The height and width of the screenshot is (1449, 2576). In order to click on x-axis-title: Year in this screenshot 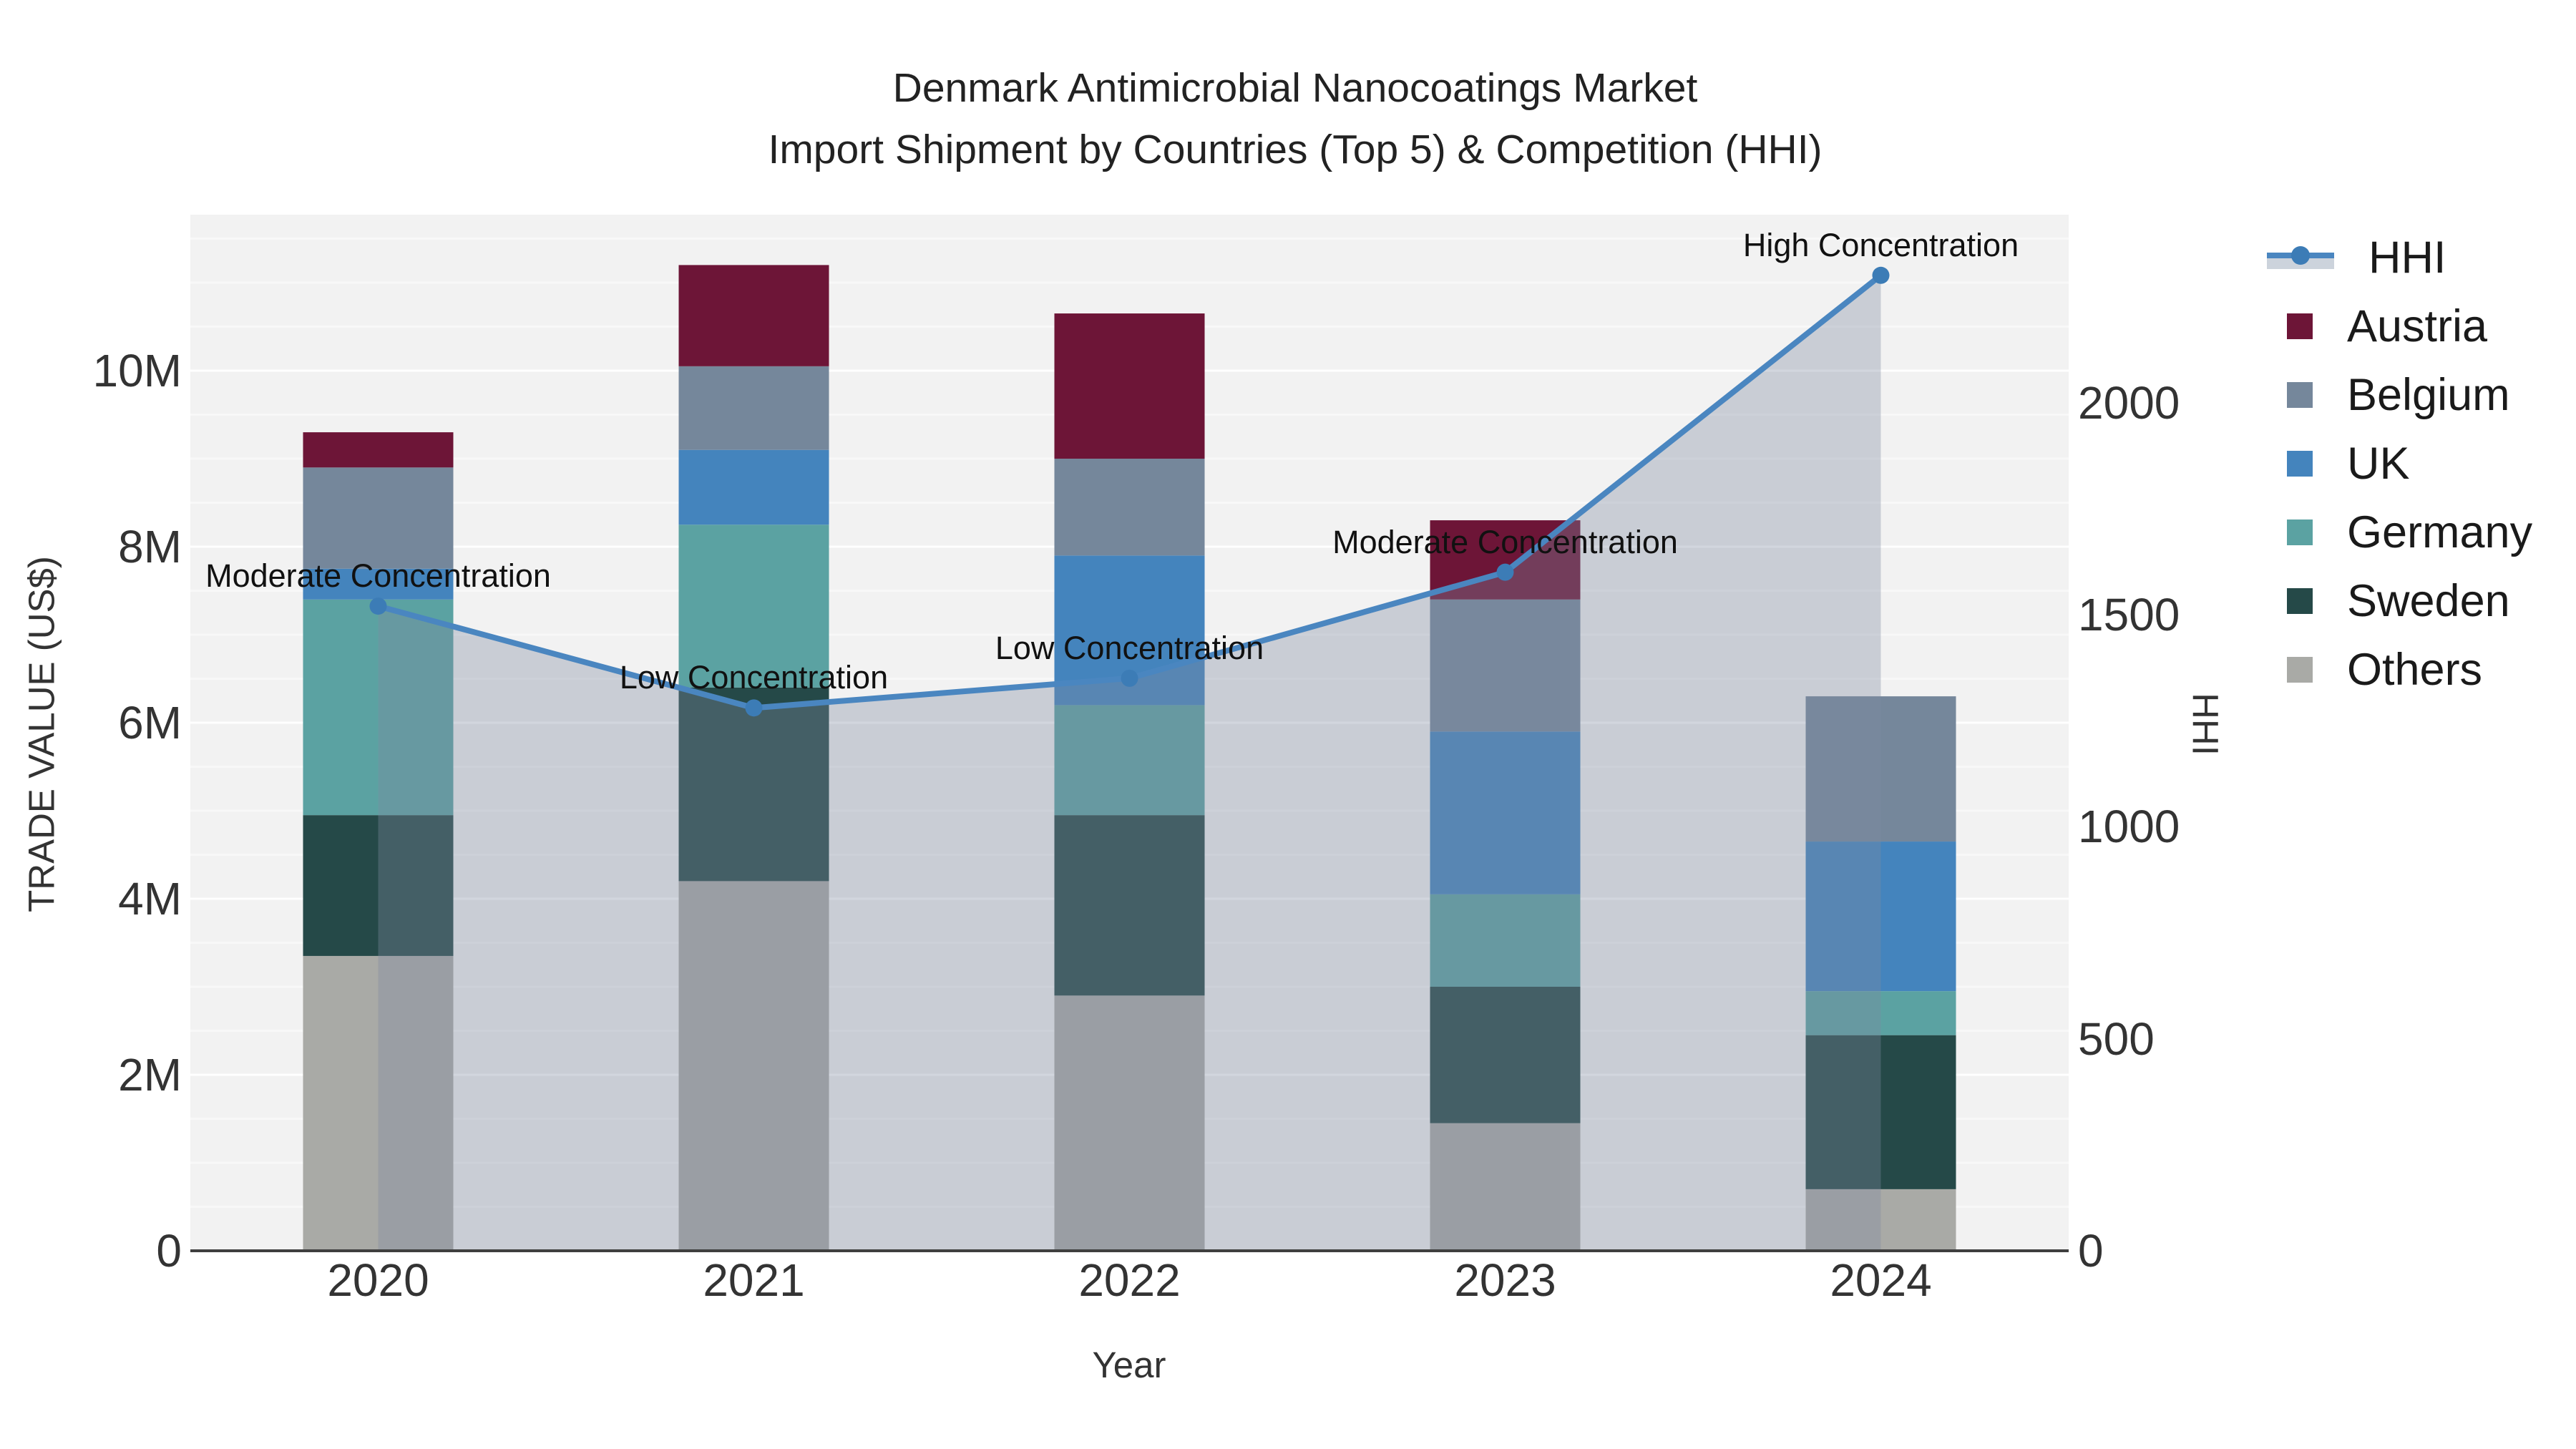, I will do `click(1129, 1365)`.